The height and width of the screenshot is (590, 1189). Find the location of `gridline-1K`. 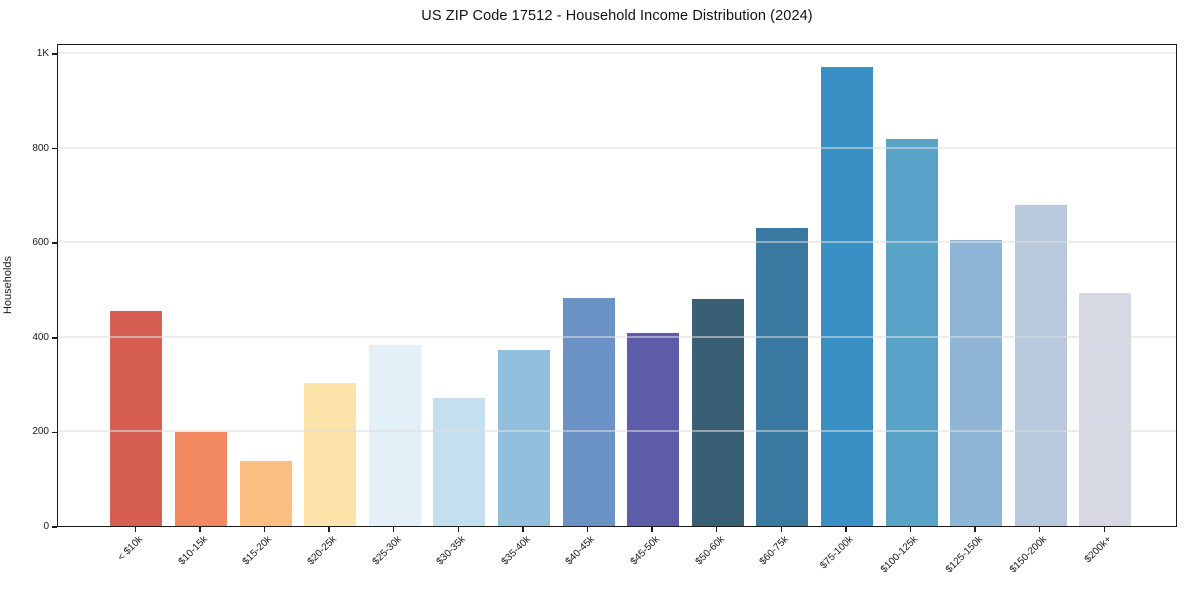

gridline-1K is located at coordinates (617, 53).